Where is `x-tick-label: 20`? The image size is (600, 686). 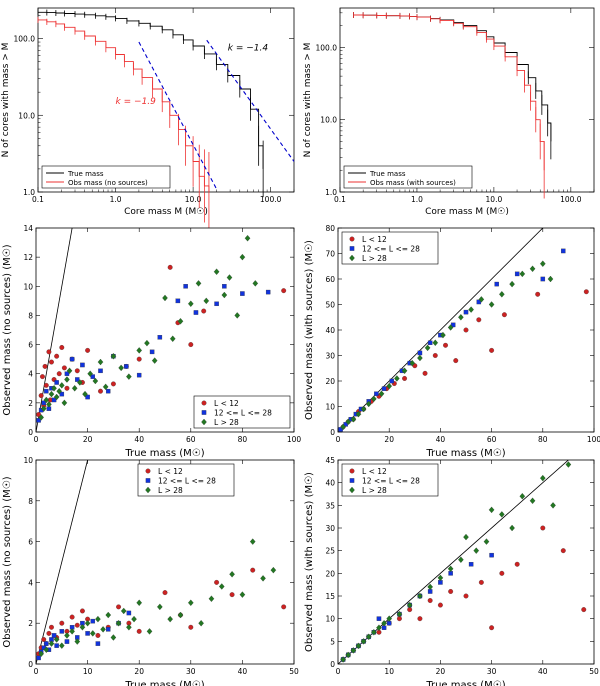
x-tick-label: 20 is located at coordinates (88, 439).